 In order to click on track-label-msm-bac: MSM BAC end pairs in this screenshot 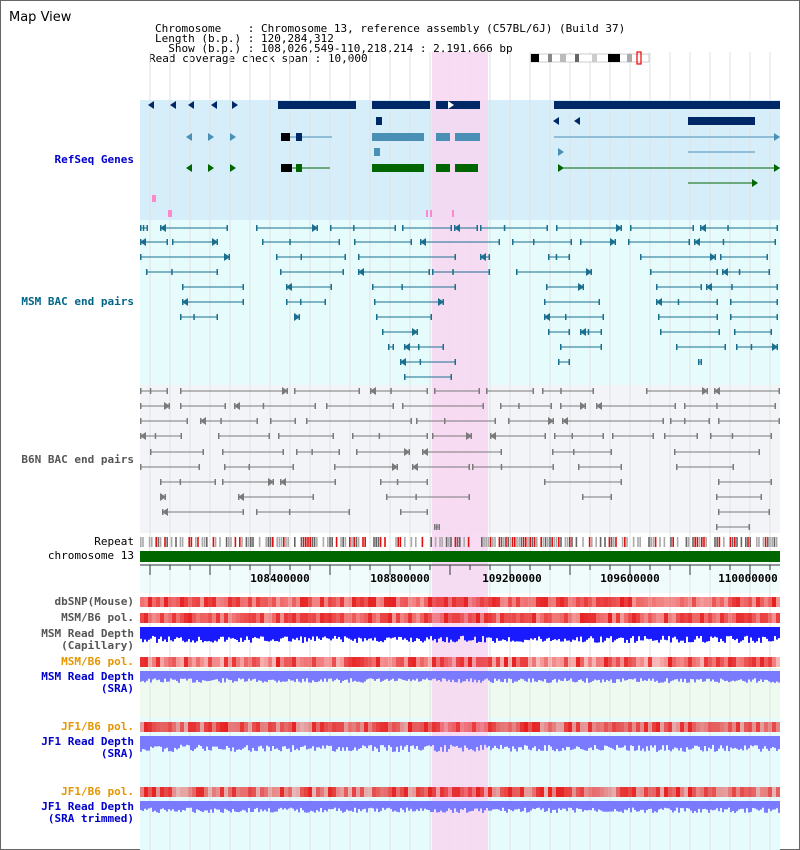, I will do `click(77, 301)`.